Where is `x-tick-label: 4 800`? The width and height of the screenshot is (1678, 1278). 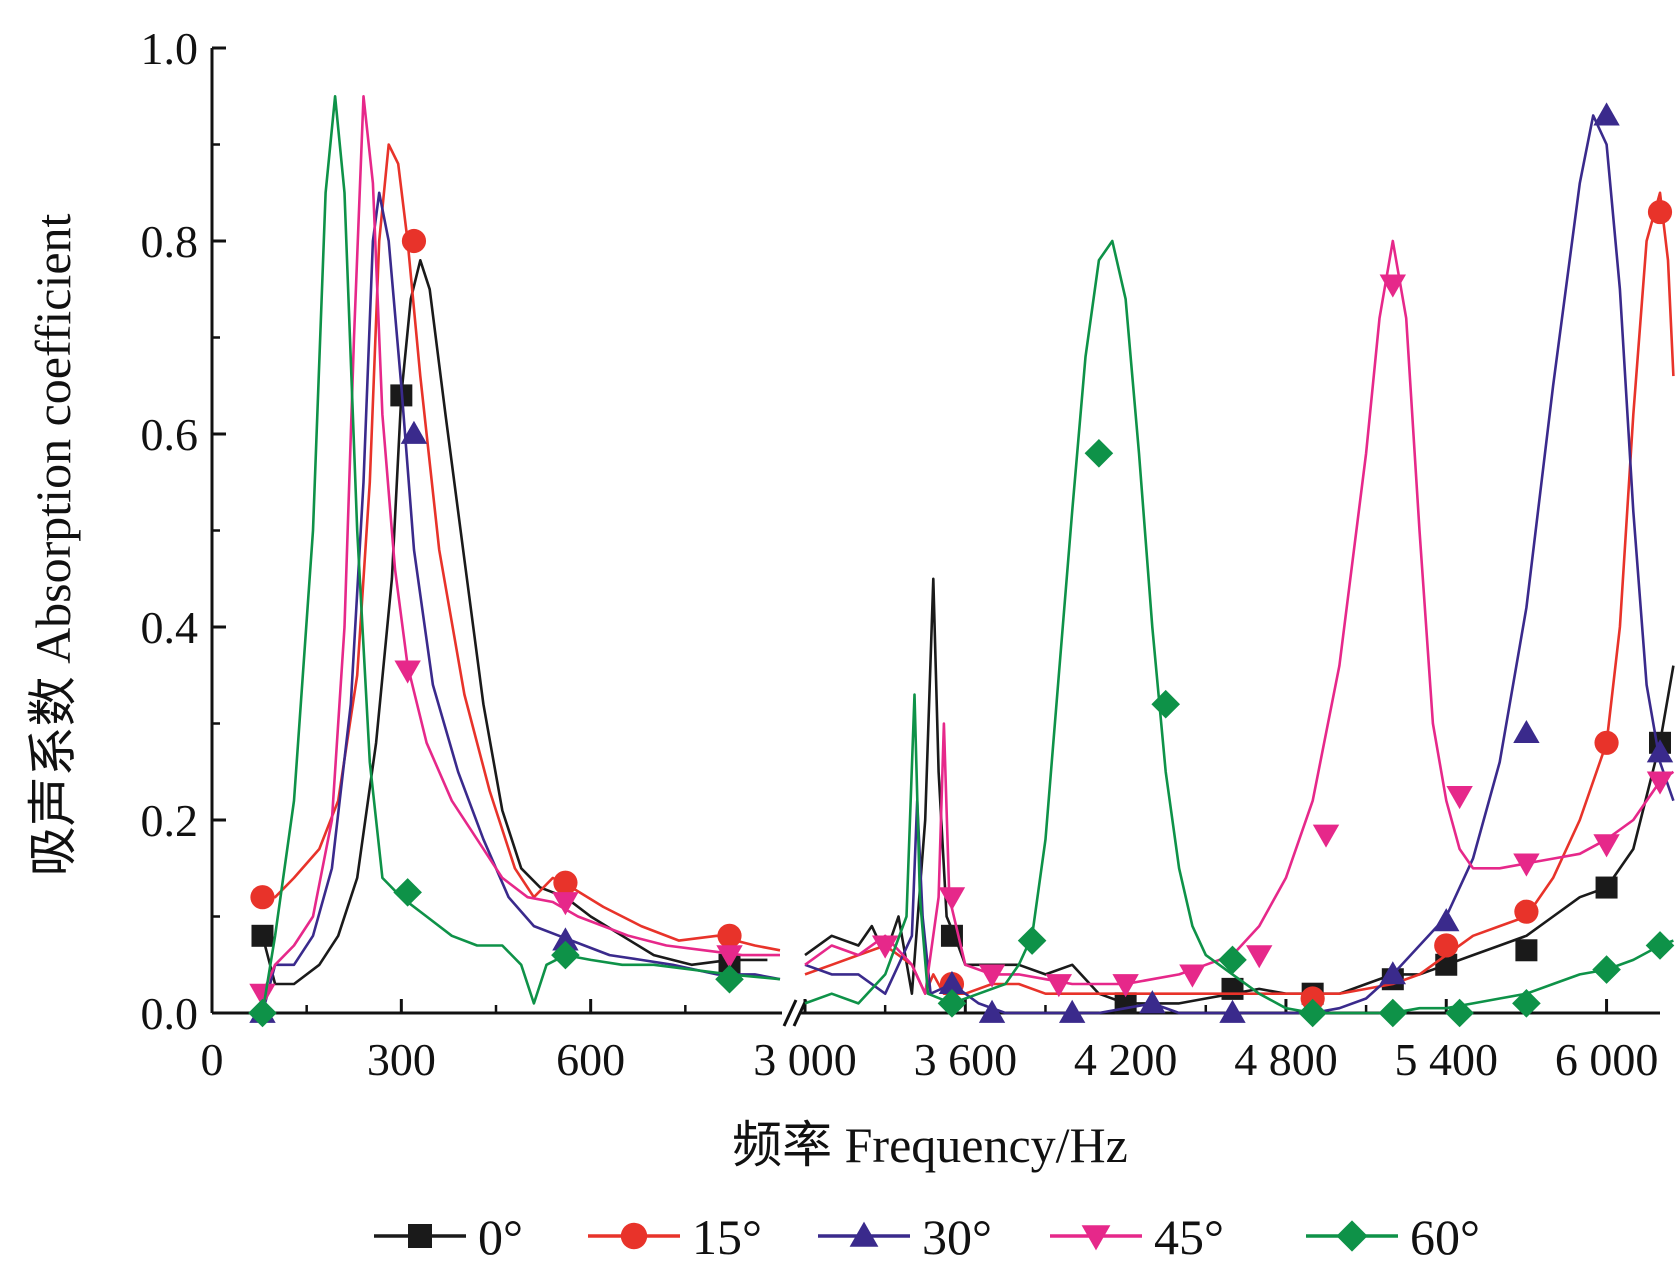
x-tick-label: 4 800 is located at coordinates (1286, 1059).